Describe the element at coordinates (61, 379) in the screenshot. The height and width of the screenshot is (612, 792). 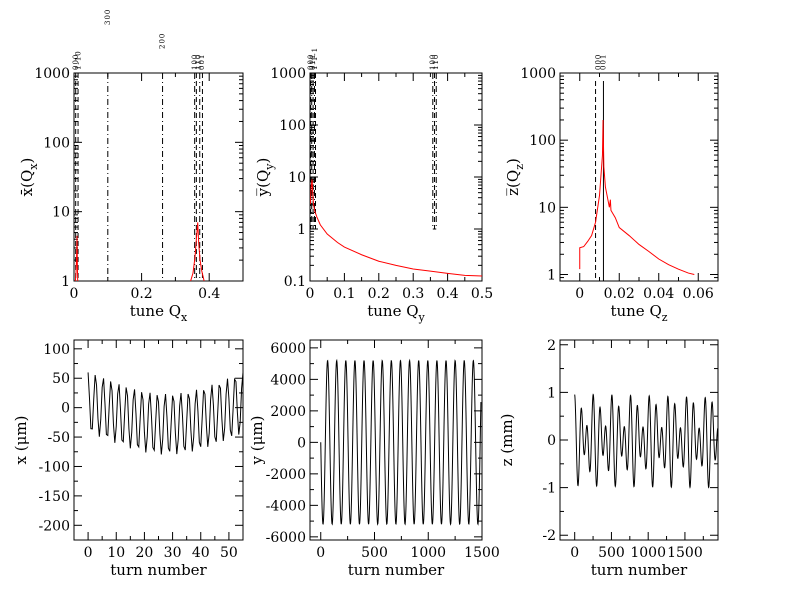
I see `y-tick-label: 50` at that location.